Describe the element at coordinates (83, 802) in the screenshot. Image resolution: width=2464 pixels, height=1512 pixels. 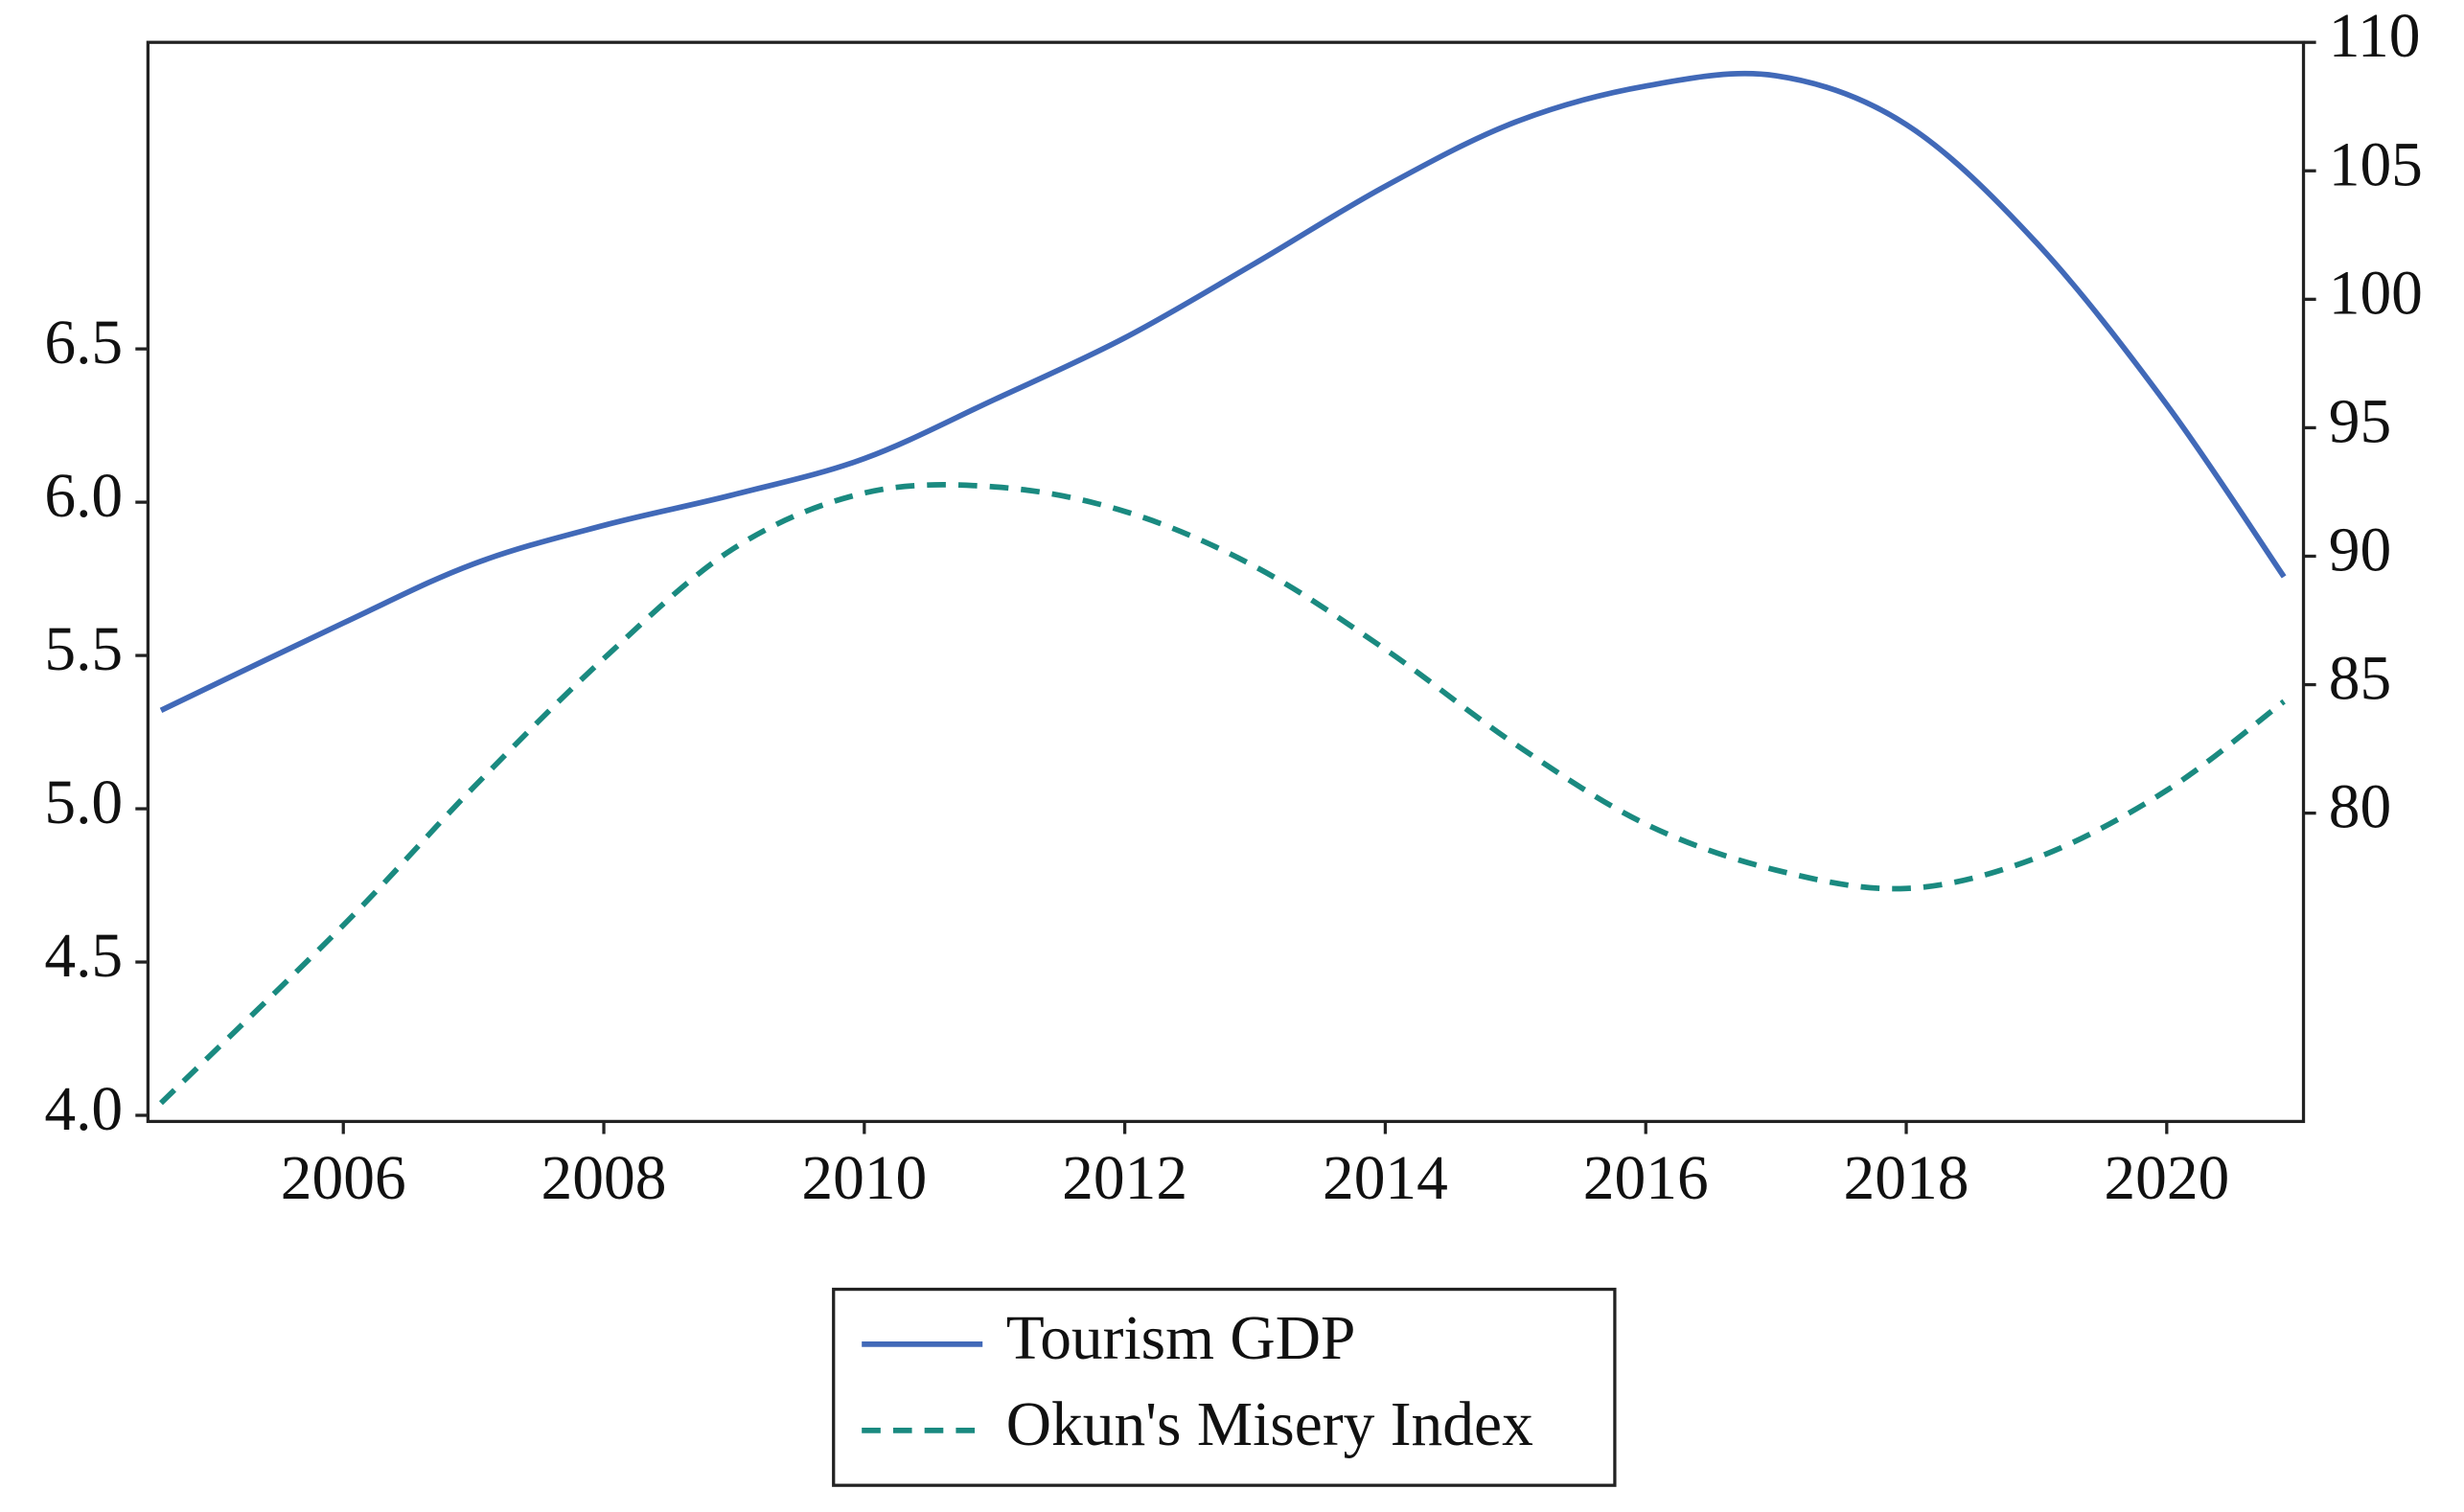
I see `y-tick-label: 5.0` at that location.